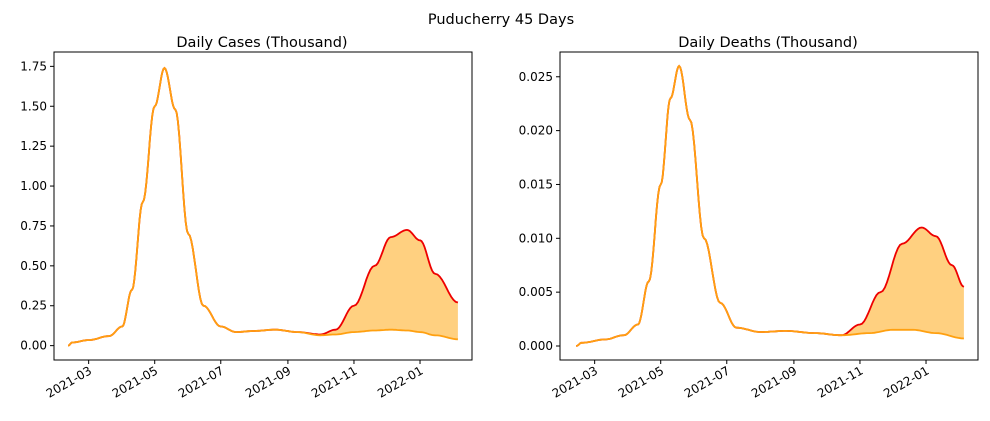 The height and width of the screenshot is (421, 990). What do you see at coordinates (33, 66) in the screenshot?
I see `cases-y-tick-label: 1.75` at bounding box center [33, 66].